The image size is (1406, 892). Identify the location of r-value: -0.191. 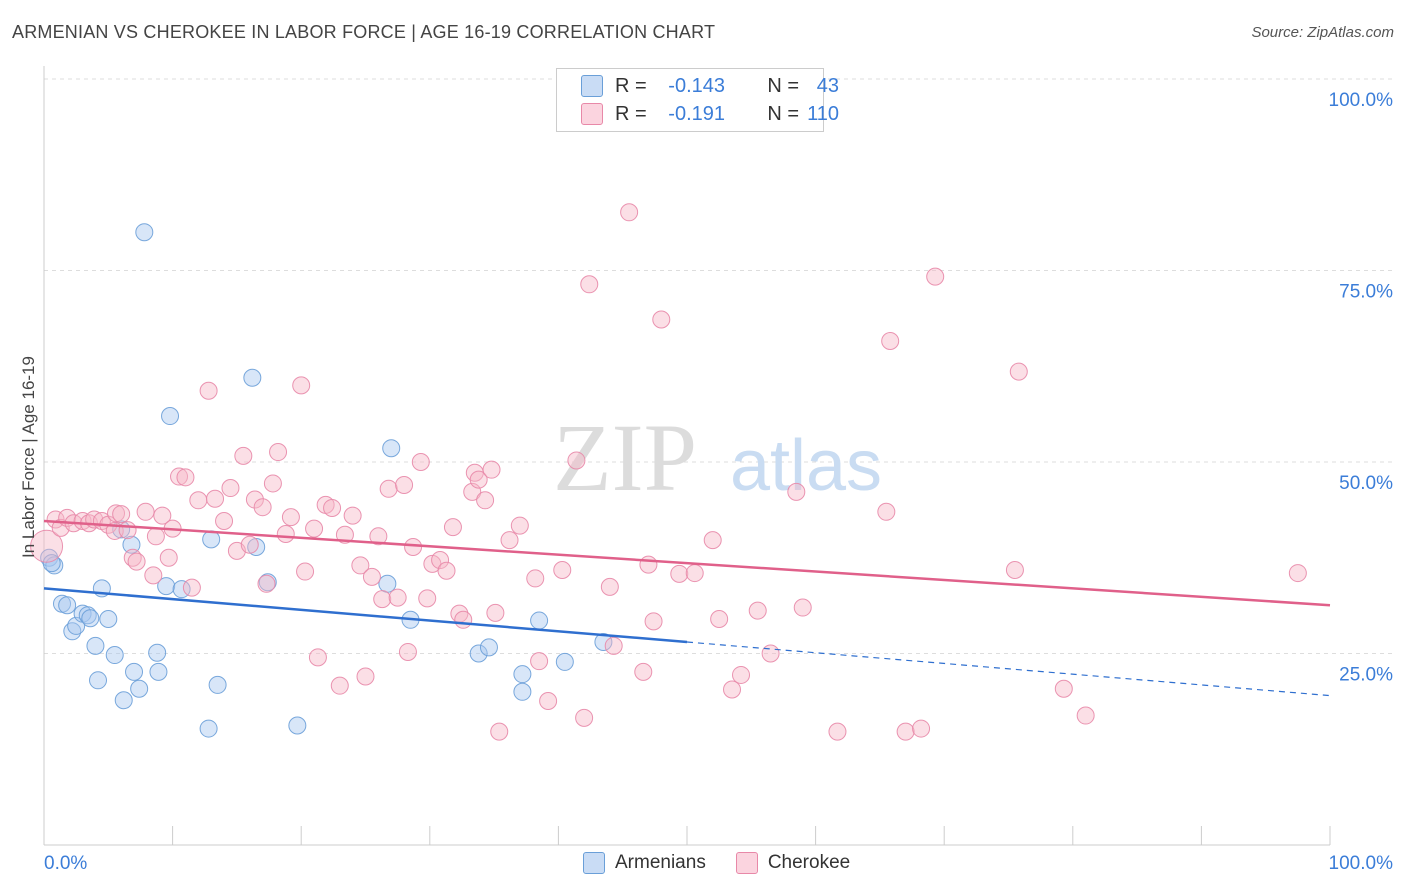
(696, 113).